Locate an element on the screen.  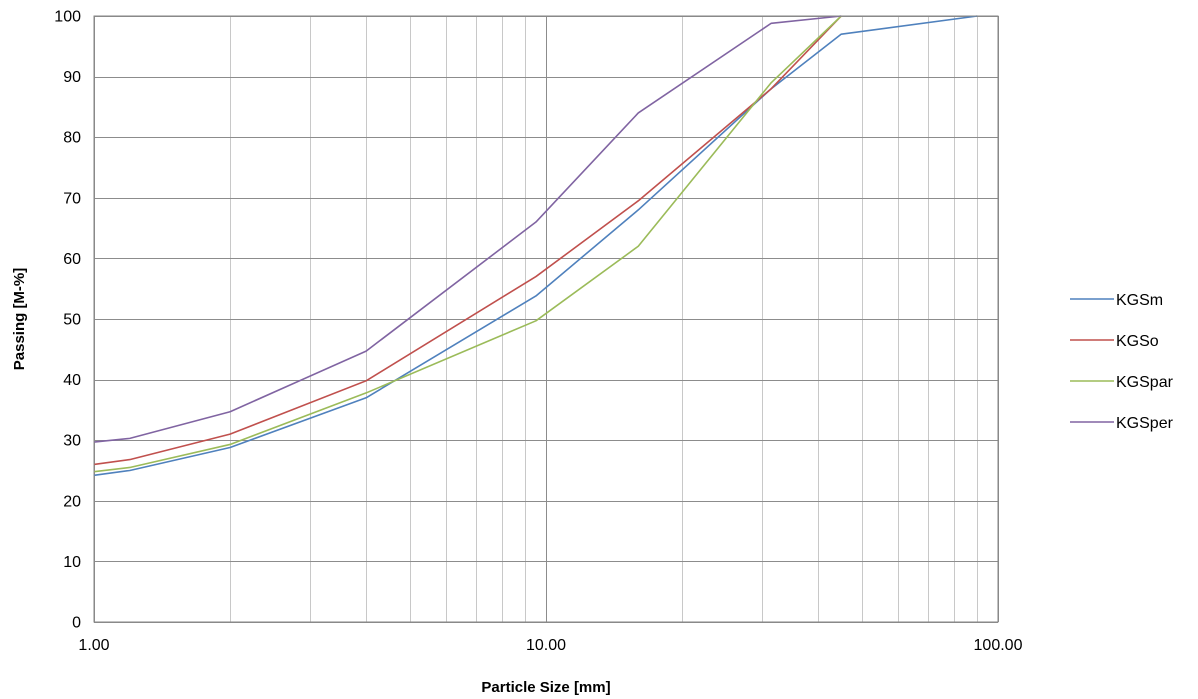
x-axis-title: Particle Size [mm] is located at coordinates (545, 687).